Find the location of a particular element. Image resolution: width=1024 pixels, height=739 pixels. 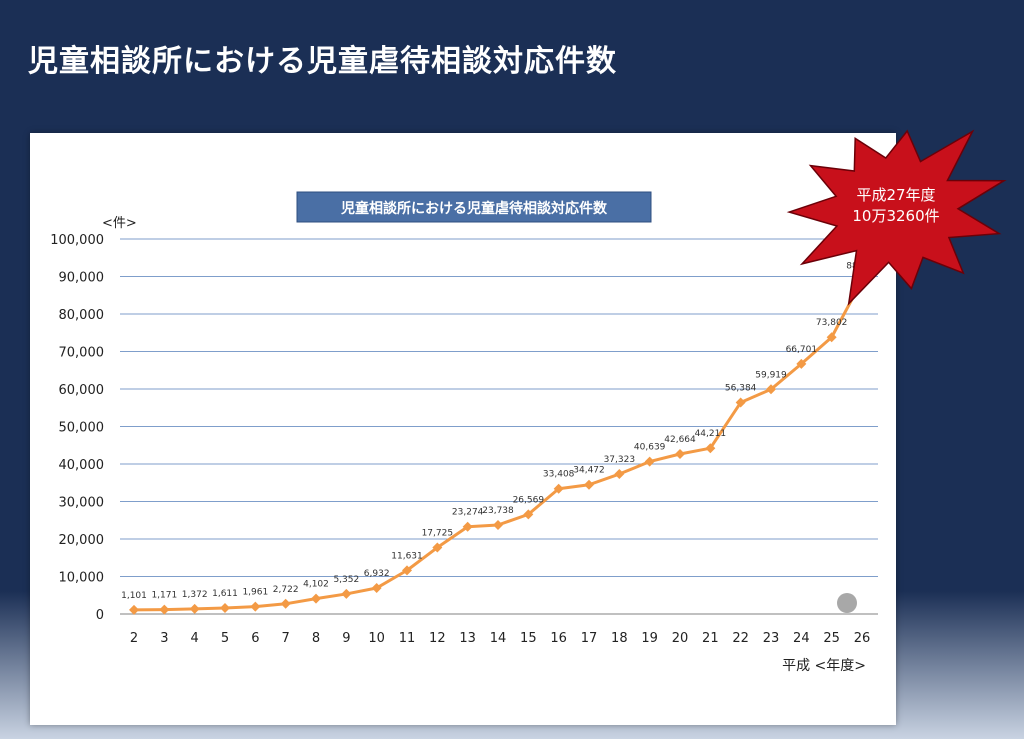

data-label: 33,408 is located at coordinates (559, 475).